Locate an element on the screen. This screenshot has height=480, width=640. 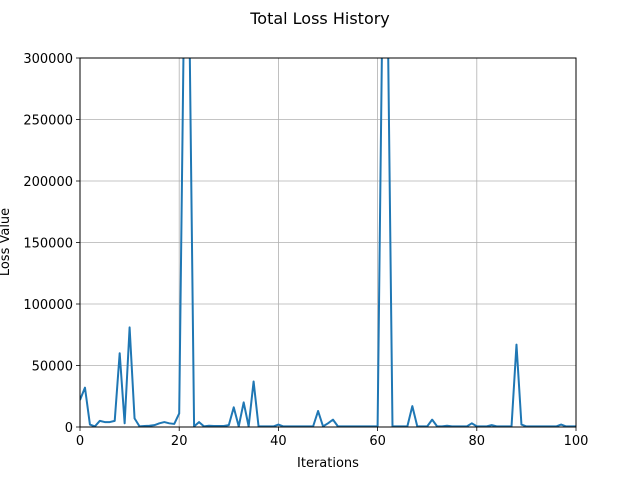
y-tick-label: 250000 is located at coordinates (48, 121).